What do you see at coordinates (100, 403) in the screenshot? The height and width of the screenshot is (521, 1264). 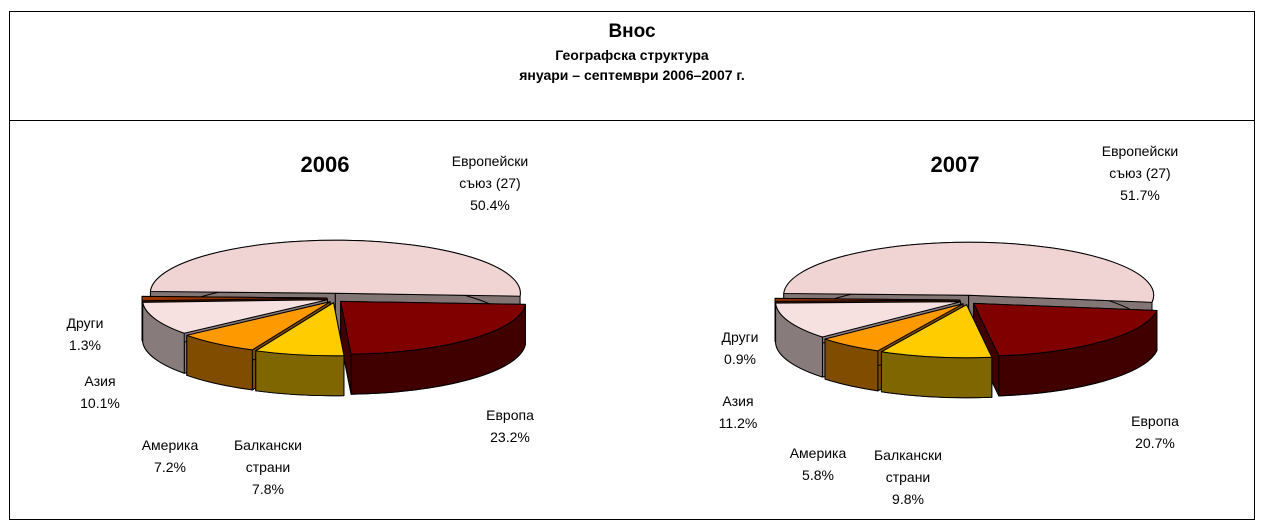 I see `slice-value-label: 10.1%` at bounding box center [100, 403].